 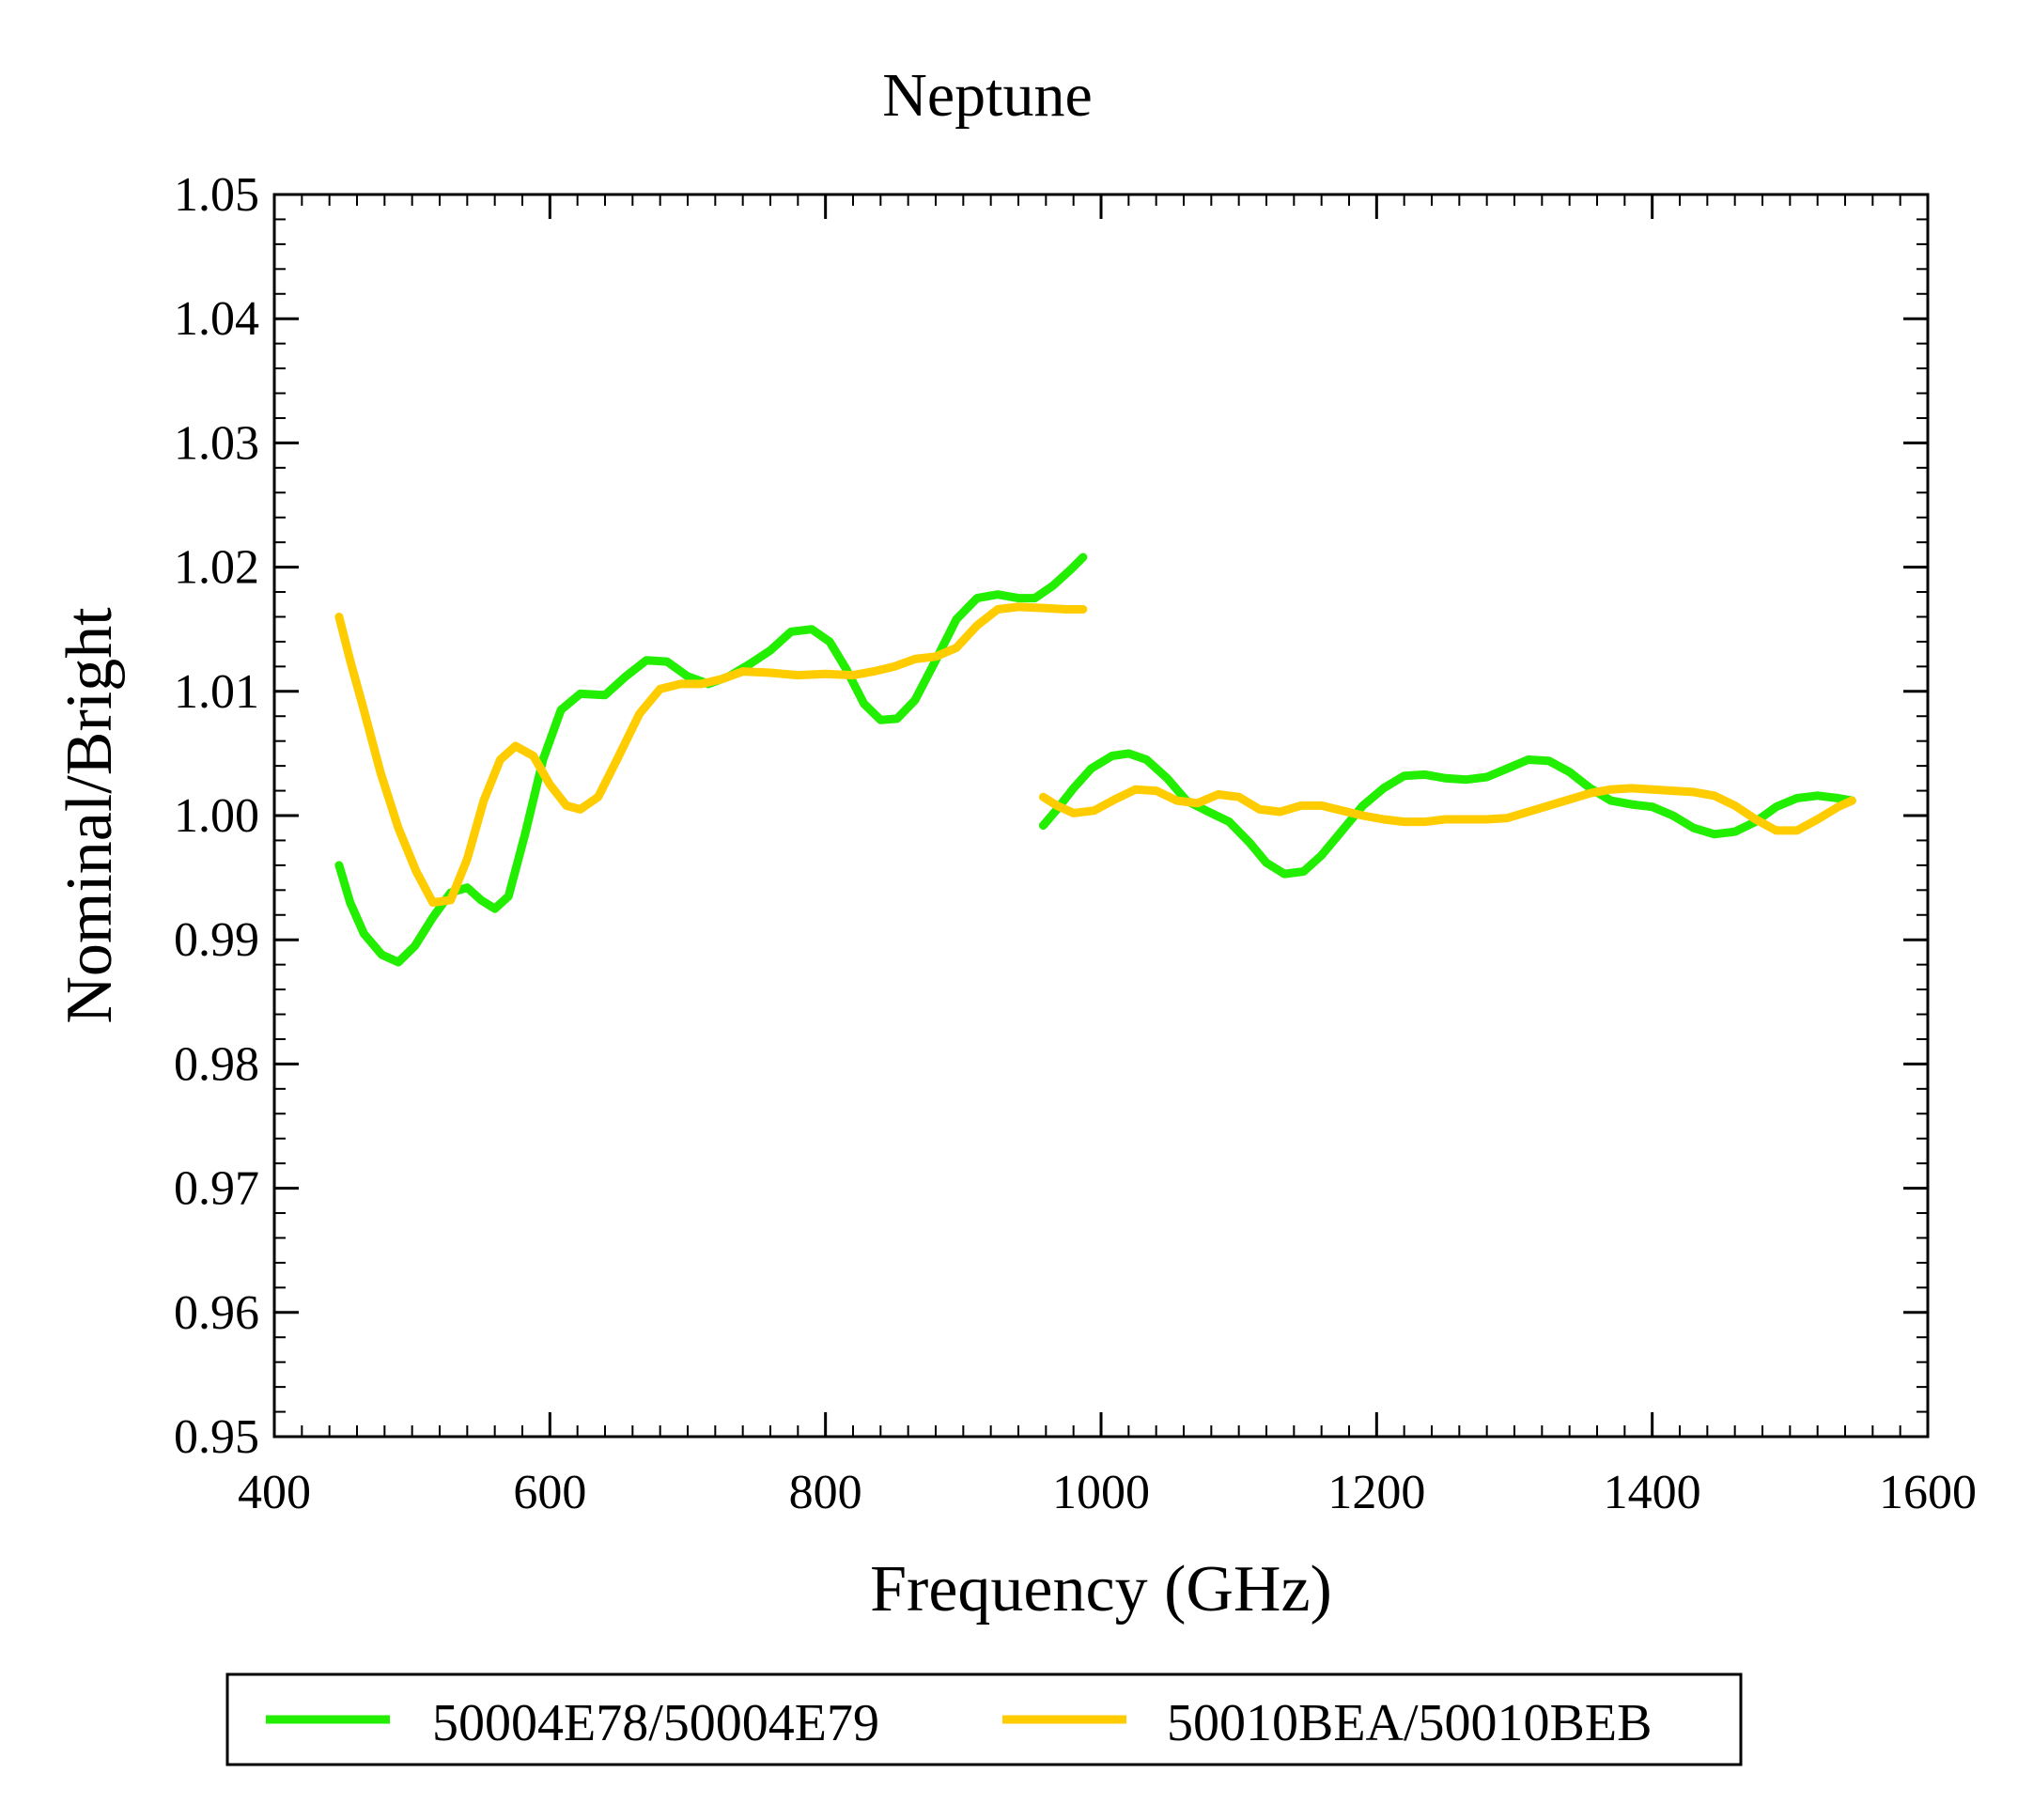 What do you see at coordinates (825, 1492) in the screenshot?
I see `x-tick-label: 800` at bounding box center [825, 1492].